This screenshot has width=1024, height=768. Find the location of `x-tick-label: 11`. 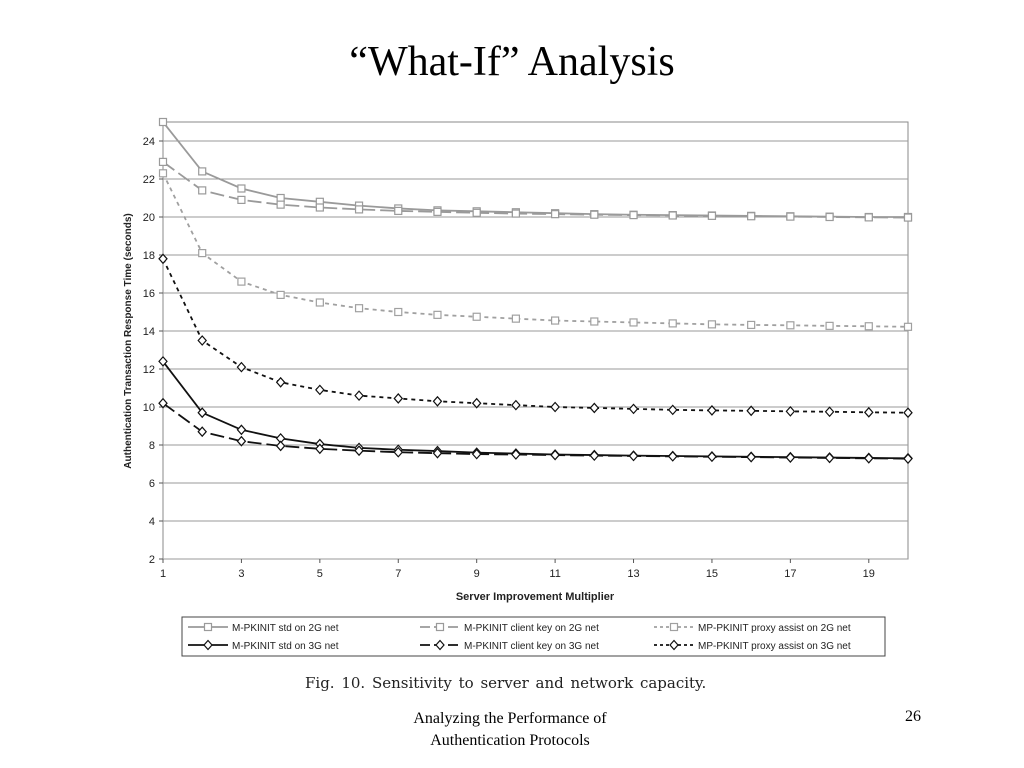

x-tick-label: 11 is located at coordinates (554, 574).